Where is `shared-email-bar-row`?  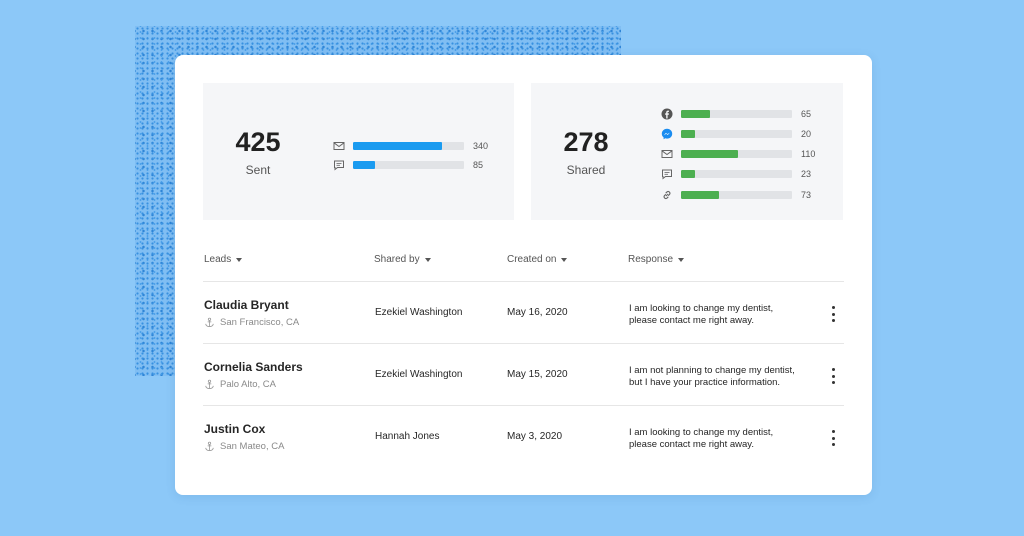 shared-email-bar-row is located at coordinates (667, 154).